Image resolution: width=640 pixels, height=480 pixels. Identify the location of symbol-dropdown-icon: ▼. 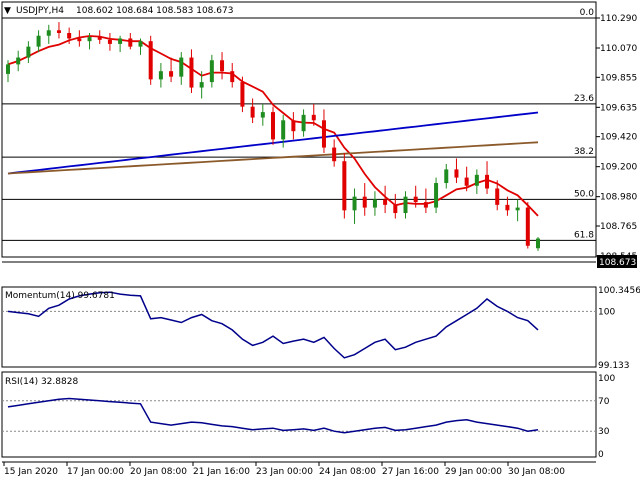
(7, 11).